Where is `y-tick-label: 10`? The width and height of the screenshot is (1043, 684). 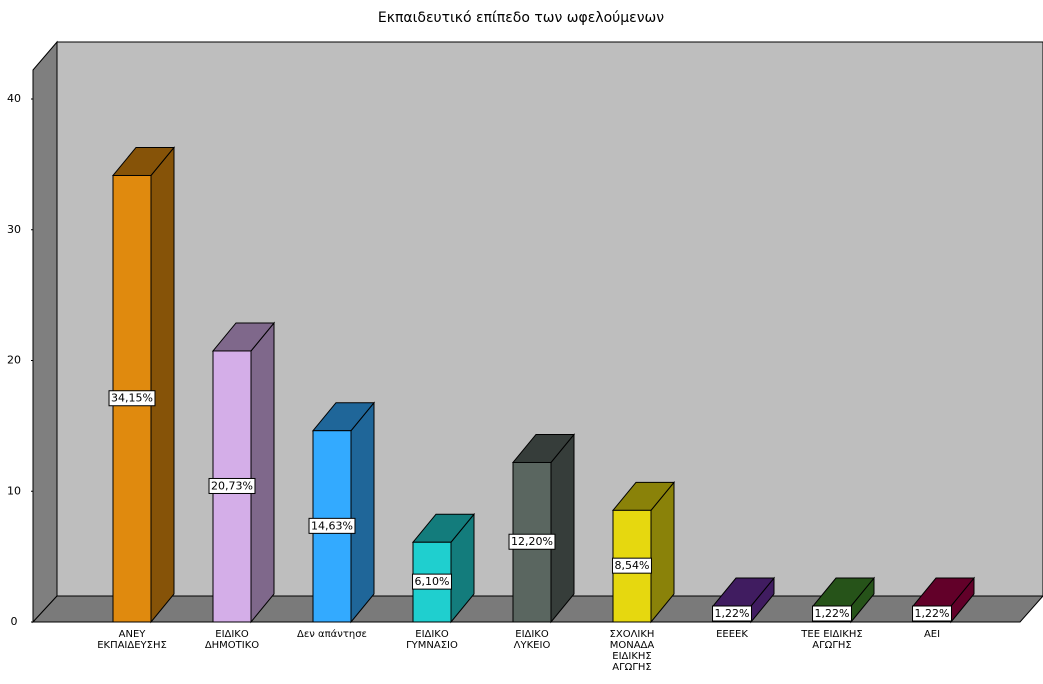 y-tick-label: 10 is located at coordinates (14, 490).